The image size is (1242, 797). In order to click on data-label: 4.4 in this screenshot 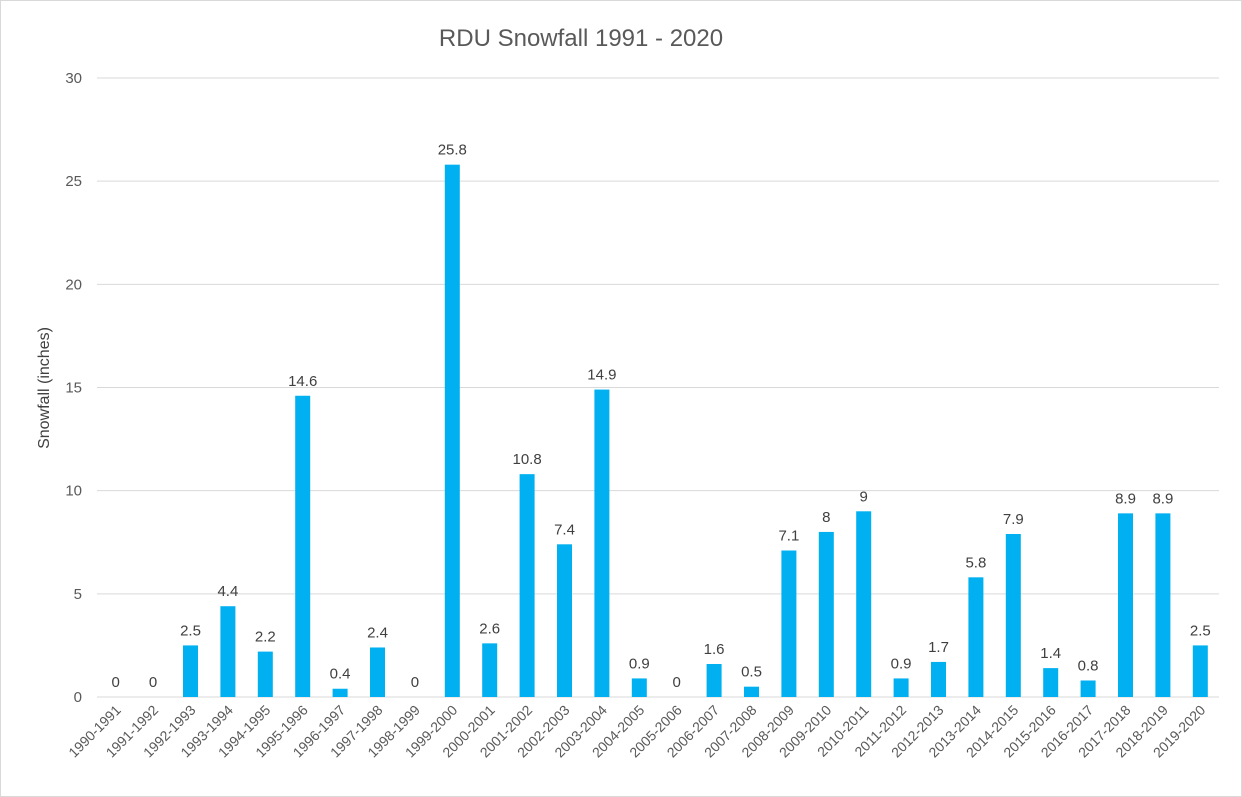, I will do `click(227, 591)`.